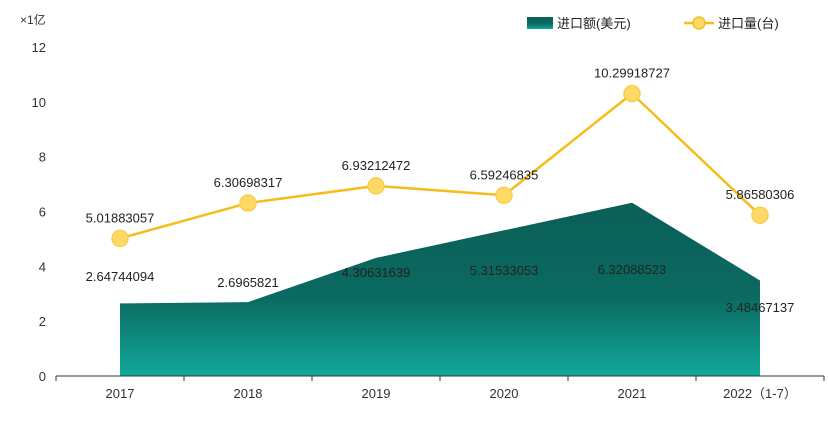  I want to click on x-axis: 2017 2018 2019 2020 2021 2022（1-7）, so click(440, 388).